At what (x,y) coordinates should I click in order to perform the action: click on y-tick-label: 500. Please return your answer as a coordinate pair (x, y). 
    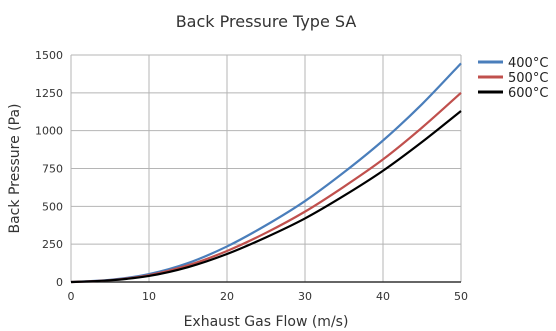
    Looking at the image, I should click on (52, 206).